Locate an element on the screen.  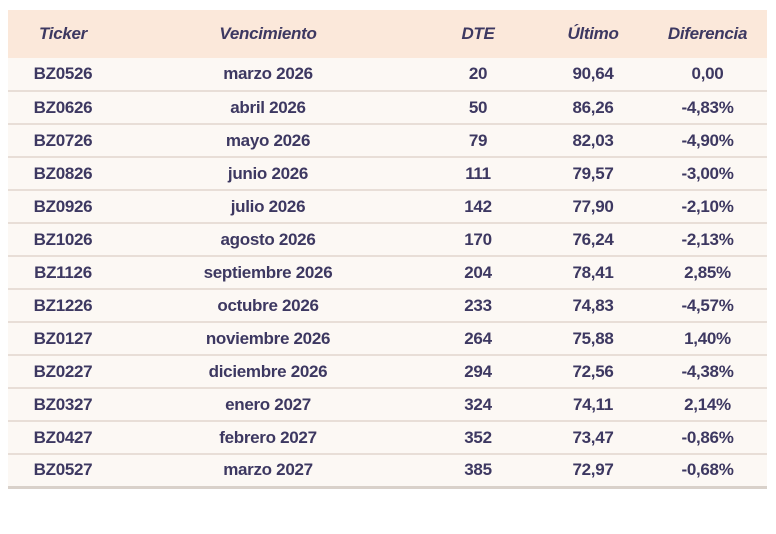
cell-vencimiento: marzo 2026 is located at coordinates (268, 75).